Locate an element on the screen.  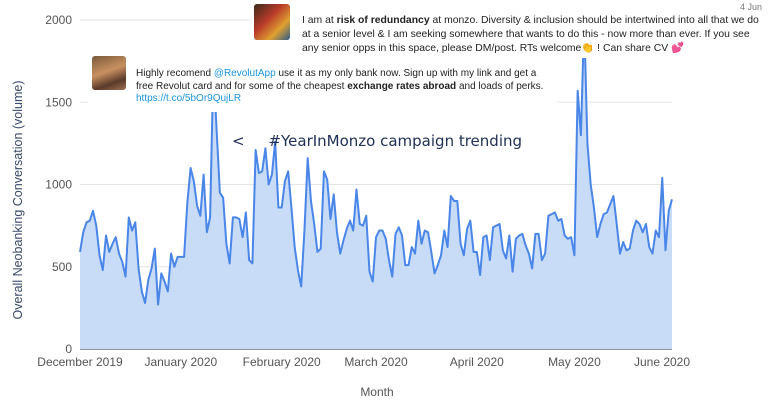
y-tick-label: 1500 is located at coordinates (58, 102).